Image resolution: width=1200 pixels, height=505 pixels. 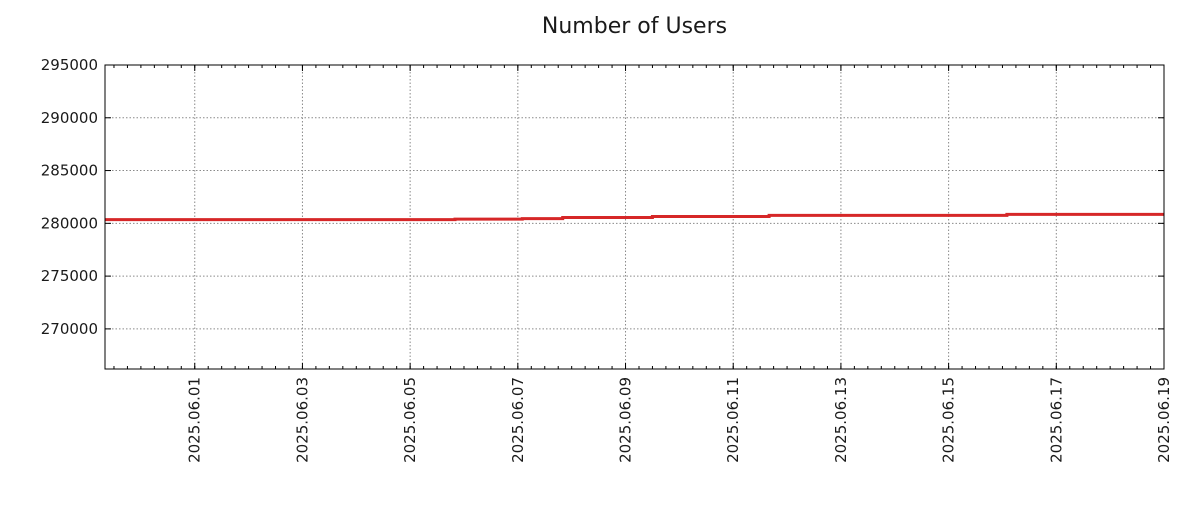 What do you see at coordinates (69, 65) in the screenshot?
I see `y-tick-label: 295000` at bounding box center [69, 65].